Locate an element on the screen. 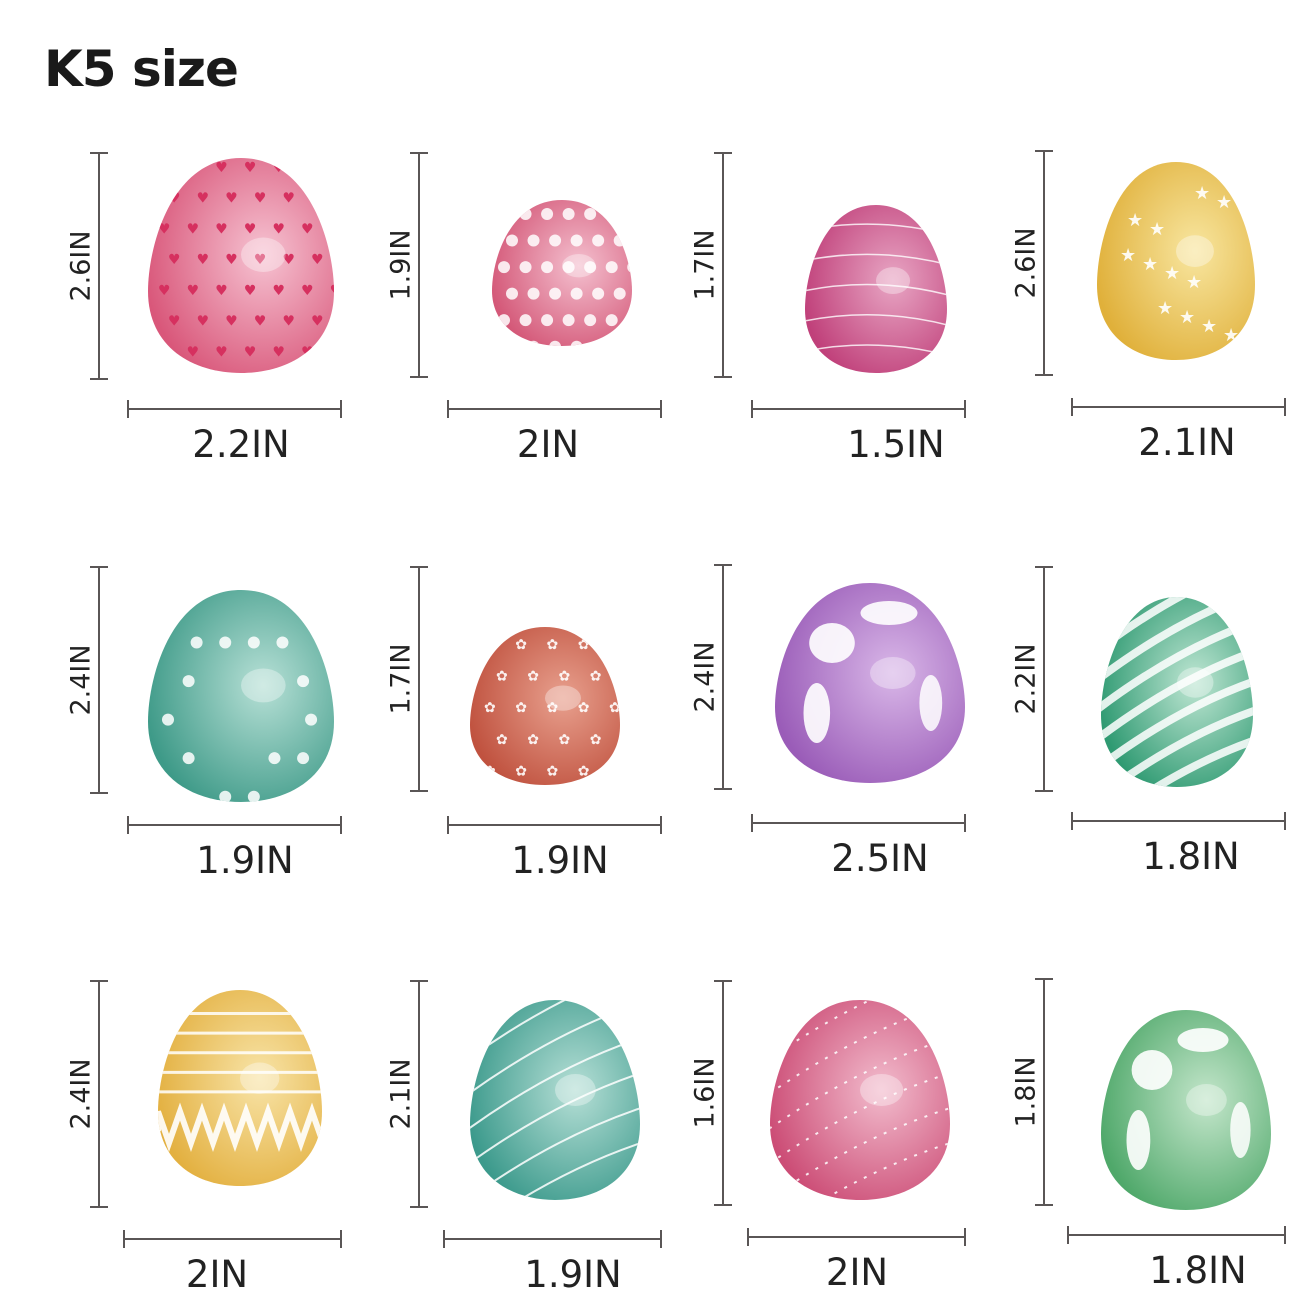 The height and width of the screenshot is (1300, 1300). height-label: 2.4IN is located at coordinates (81, 680).